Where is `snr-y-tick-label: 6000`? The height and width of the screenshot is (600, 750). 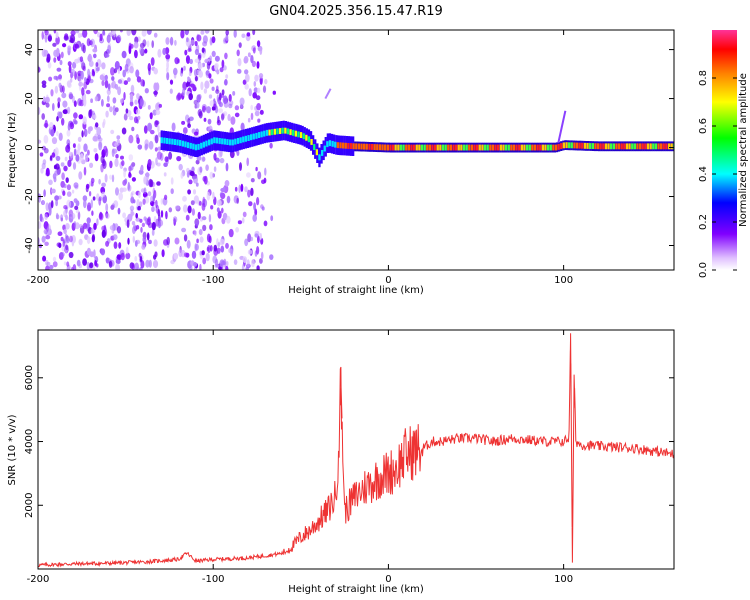 snr-y-tick-label: 6000 is located at coordinates (29, 377).